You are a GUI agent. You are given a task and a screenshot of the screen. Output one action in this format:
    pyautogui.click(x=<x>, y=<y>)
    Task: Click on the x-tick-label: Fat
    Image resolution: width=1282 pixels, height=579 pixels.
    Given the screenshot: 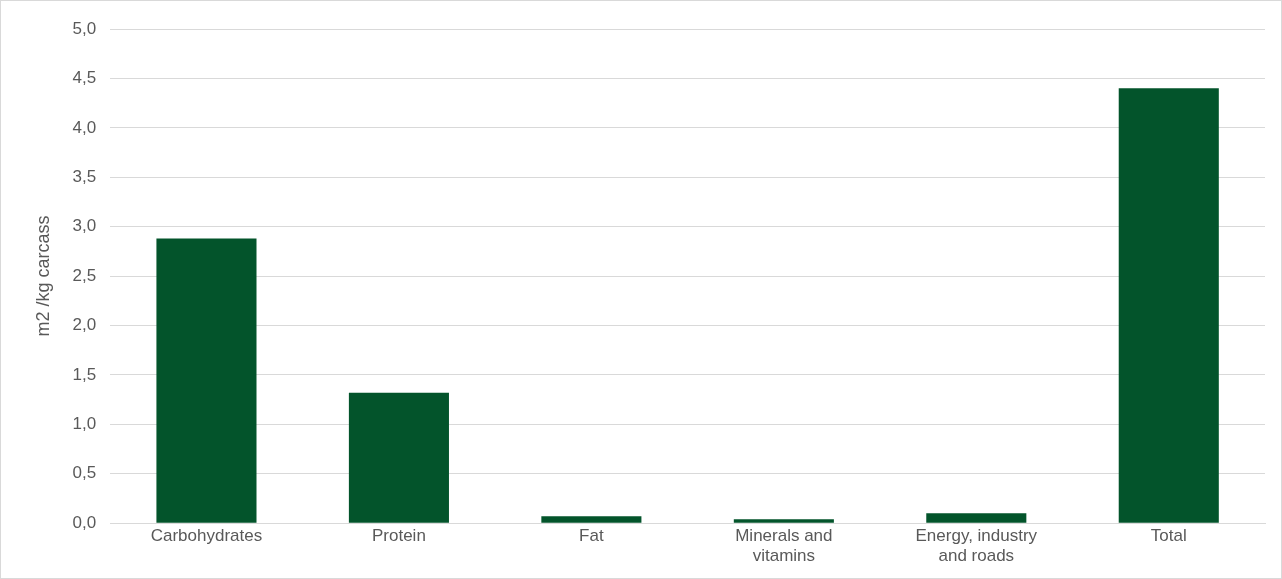 What is the action you would take?
    pyautogui.click(x=591, y=536)
    